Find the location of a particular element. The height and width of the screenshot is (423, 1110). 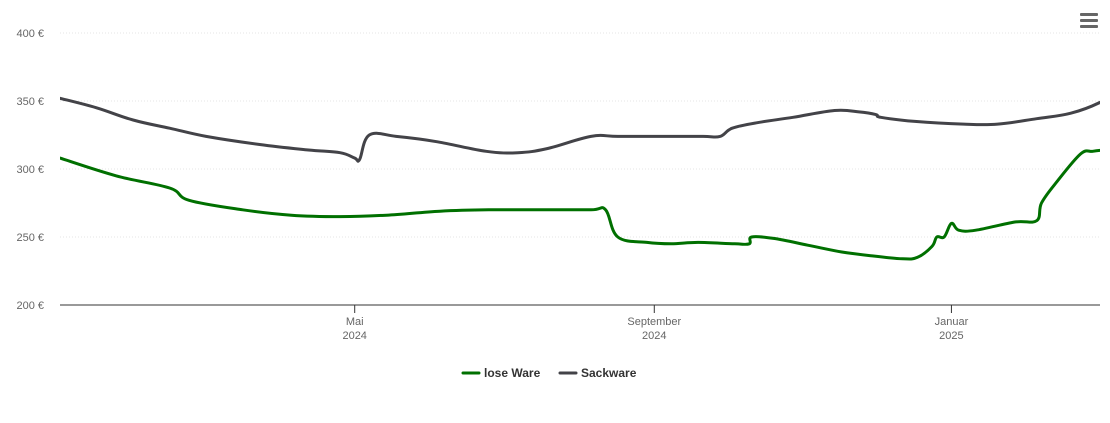

x-tick-month-label: Mai is located at coordinates (355, 322).